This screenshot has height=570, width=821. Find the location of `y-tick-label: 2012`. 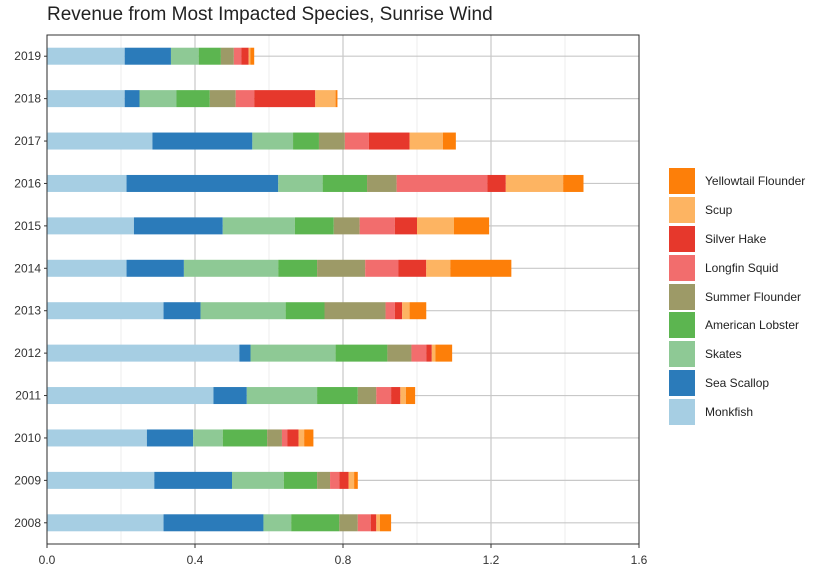

y-tick-label: 2012 is located at coordinates (27, 353).